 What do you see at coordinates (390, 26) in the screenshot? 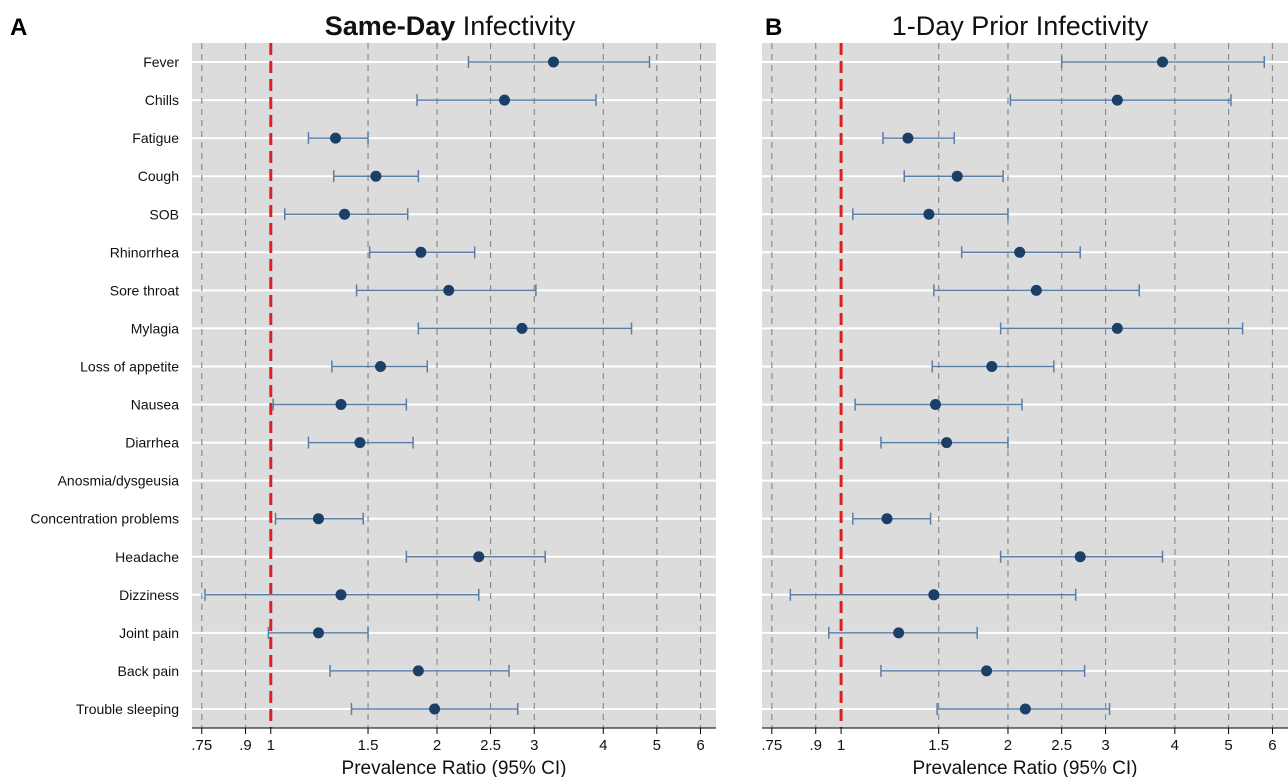
I see `panel-title-bold: Same-Day` at bounding box center [390, 26].